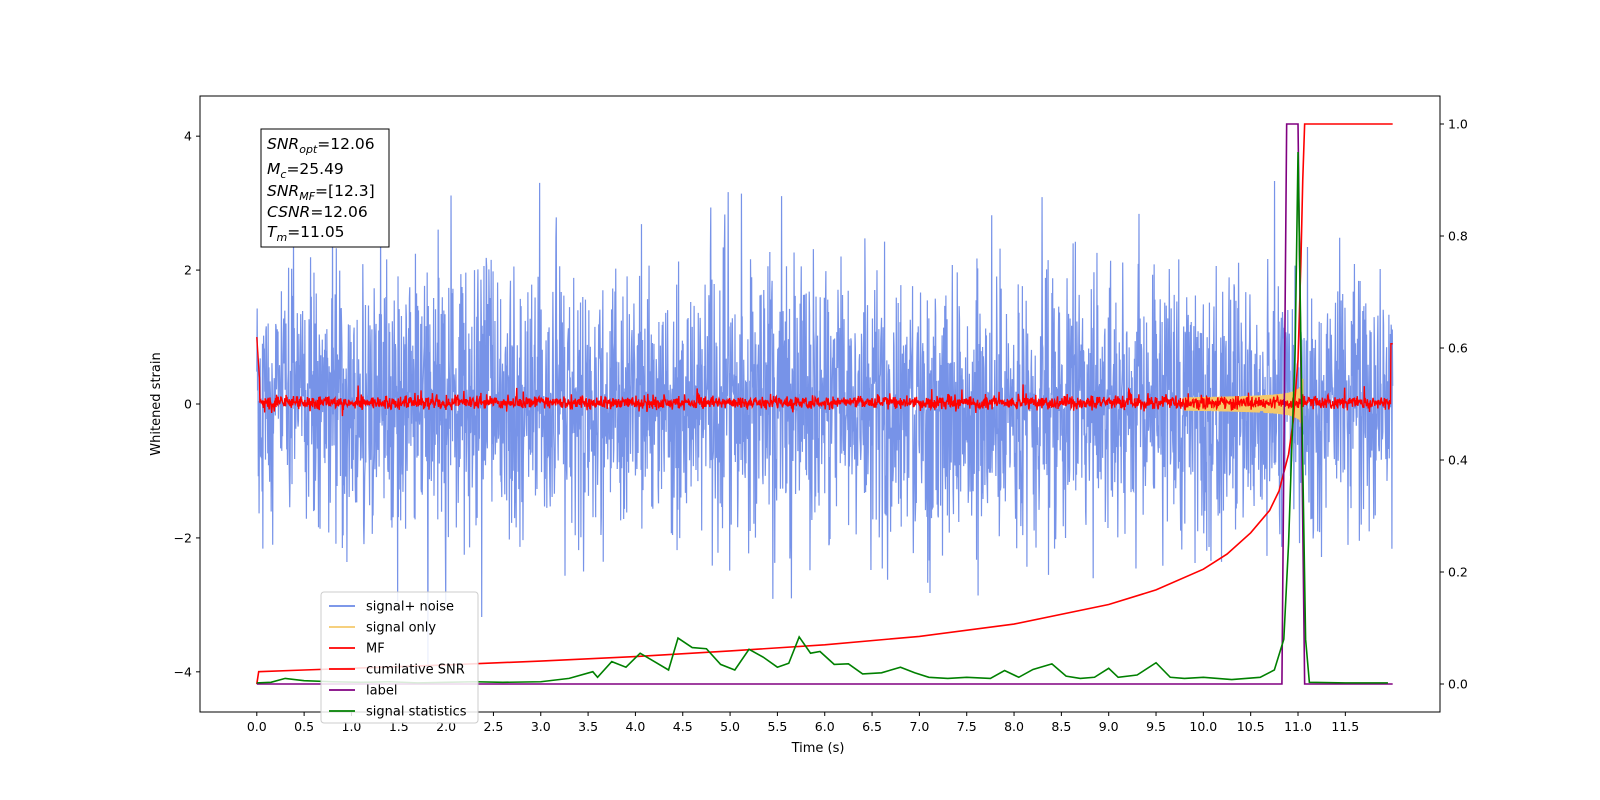 Image resolution: width=1600 pixels, height=800 pixels. What do you see at coordinates (1454, 404) in the screenshot?
I see `y-axis-right-ticks: 0.0 0.2 0.4 0.6 0.8 1.0` at bounding box center [1454, 404].